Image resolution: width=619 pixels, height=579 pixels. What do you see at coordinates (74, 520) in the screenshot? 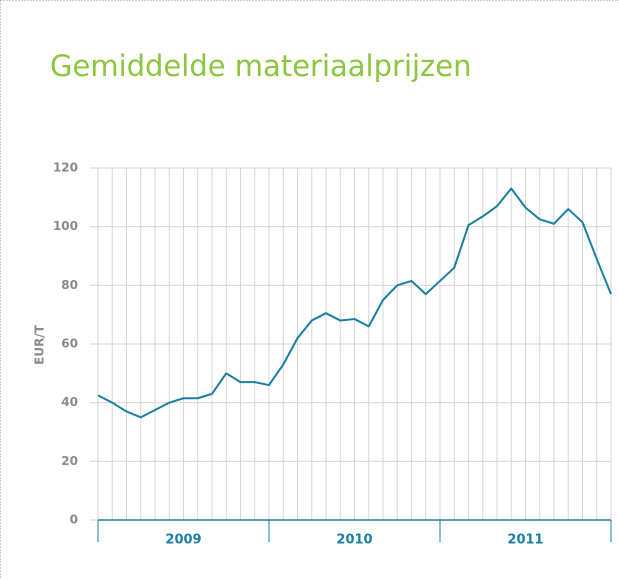
I see `y-tick-label: 0` at bounding box center [74, 520].